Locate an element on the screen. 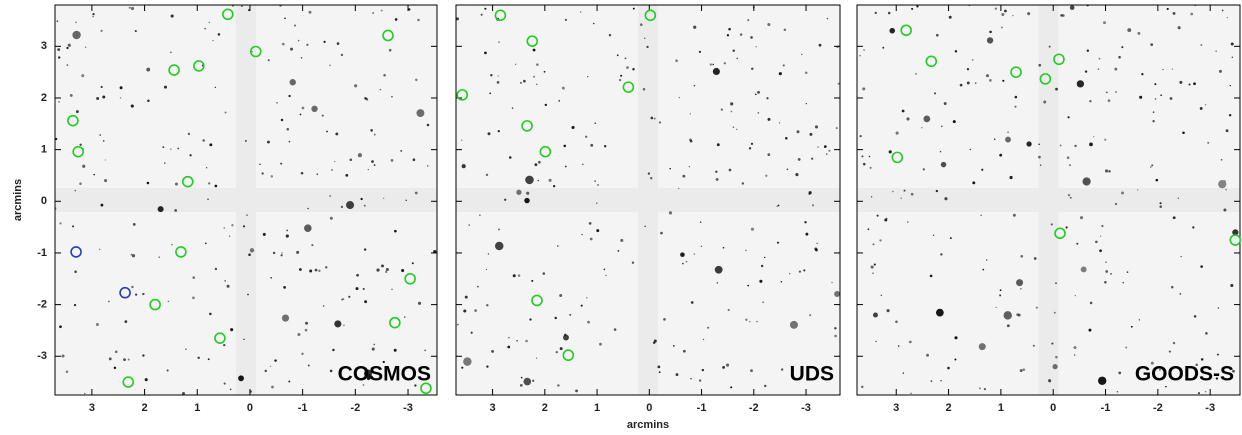  x-tick-label: 1 is located at coordinates (197, 408).